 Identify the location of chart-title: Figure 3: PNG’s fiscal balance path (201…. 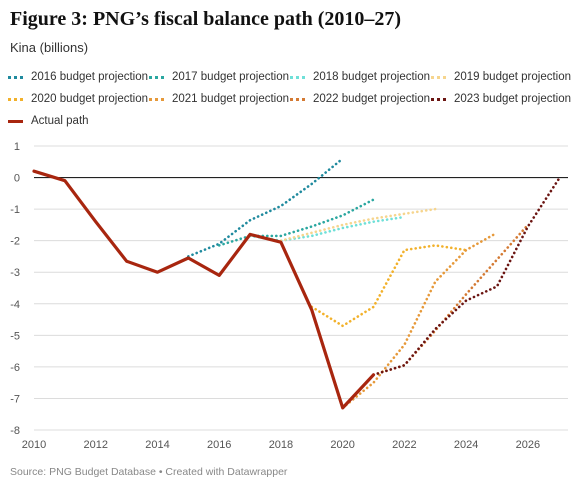
(206, 19).